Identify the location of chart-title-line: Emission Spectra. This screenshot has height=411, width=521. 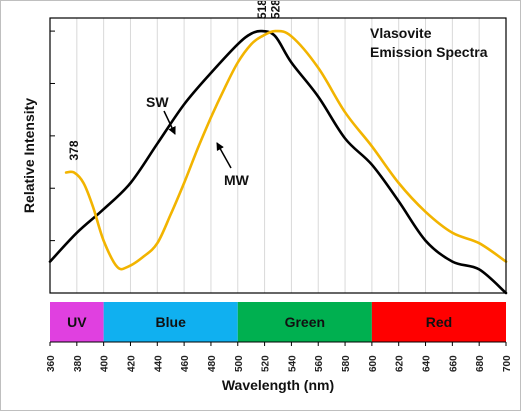
(429, 52).